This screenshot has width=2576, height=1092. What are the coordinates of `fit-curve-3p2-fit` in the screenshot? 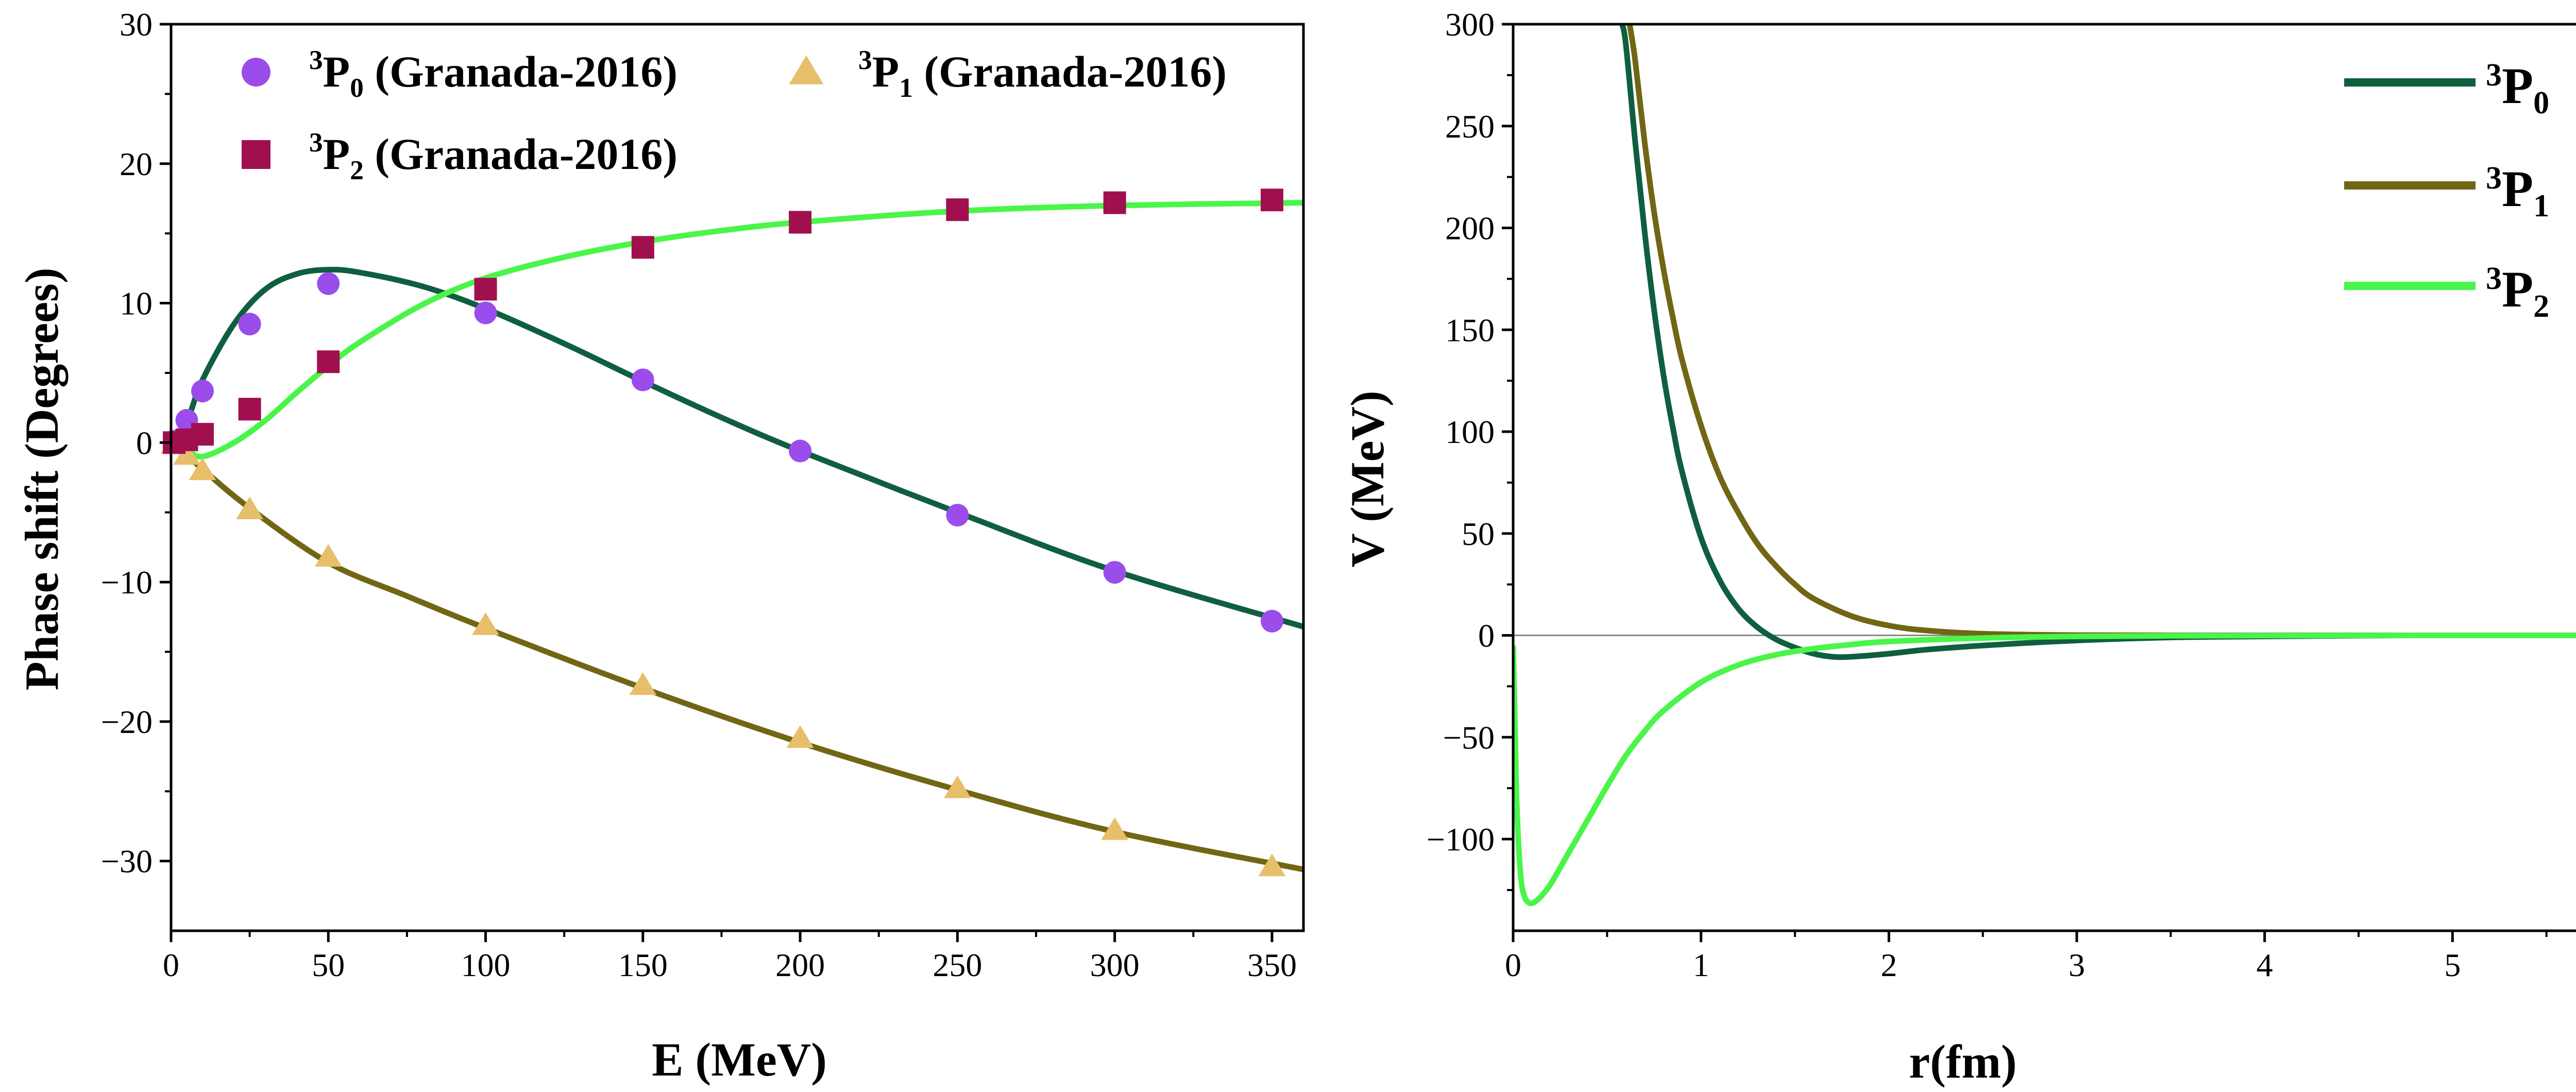 It's located at (737, 330).